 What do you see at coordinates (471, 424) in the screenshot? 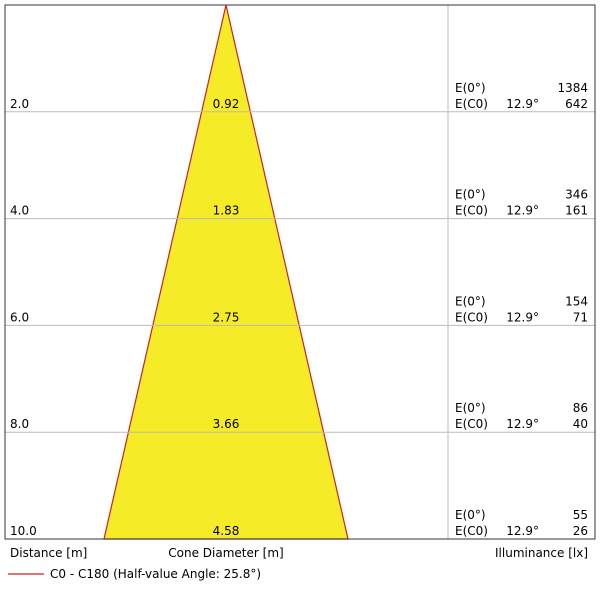
I see `ec0-label-3: E(C0)` at bounding box center [471, 424].